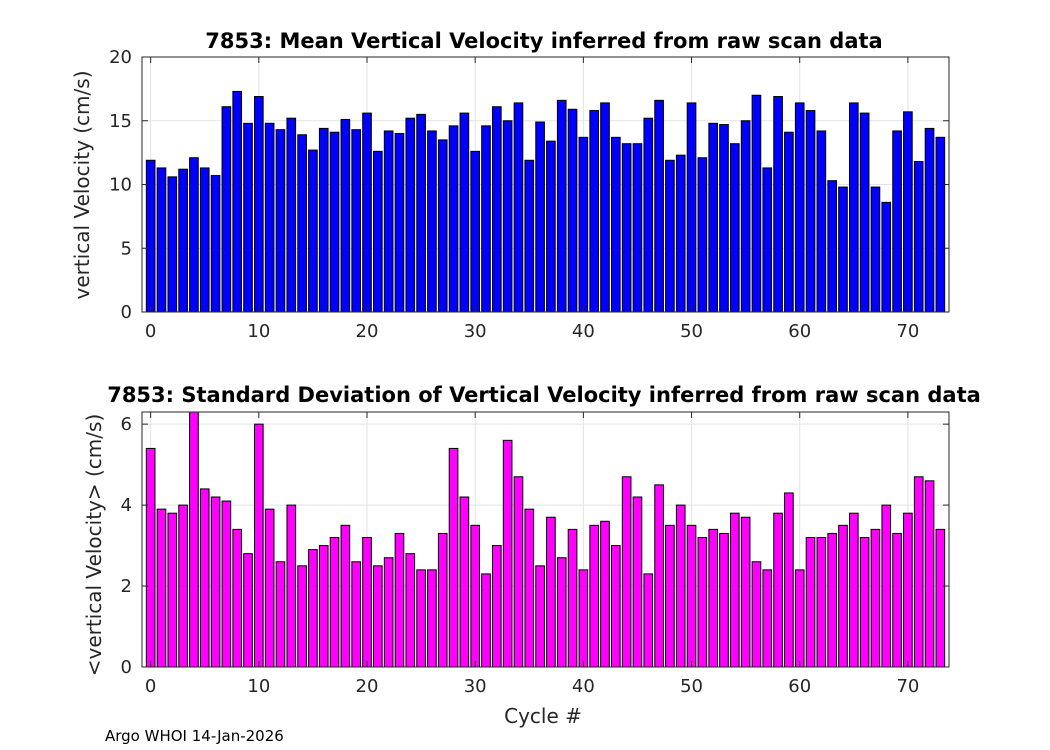 The height and width of the screenshot is (750, 1050). I want to click on x-tick-label: 70, so click(907, 331).